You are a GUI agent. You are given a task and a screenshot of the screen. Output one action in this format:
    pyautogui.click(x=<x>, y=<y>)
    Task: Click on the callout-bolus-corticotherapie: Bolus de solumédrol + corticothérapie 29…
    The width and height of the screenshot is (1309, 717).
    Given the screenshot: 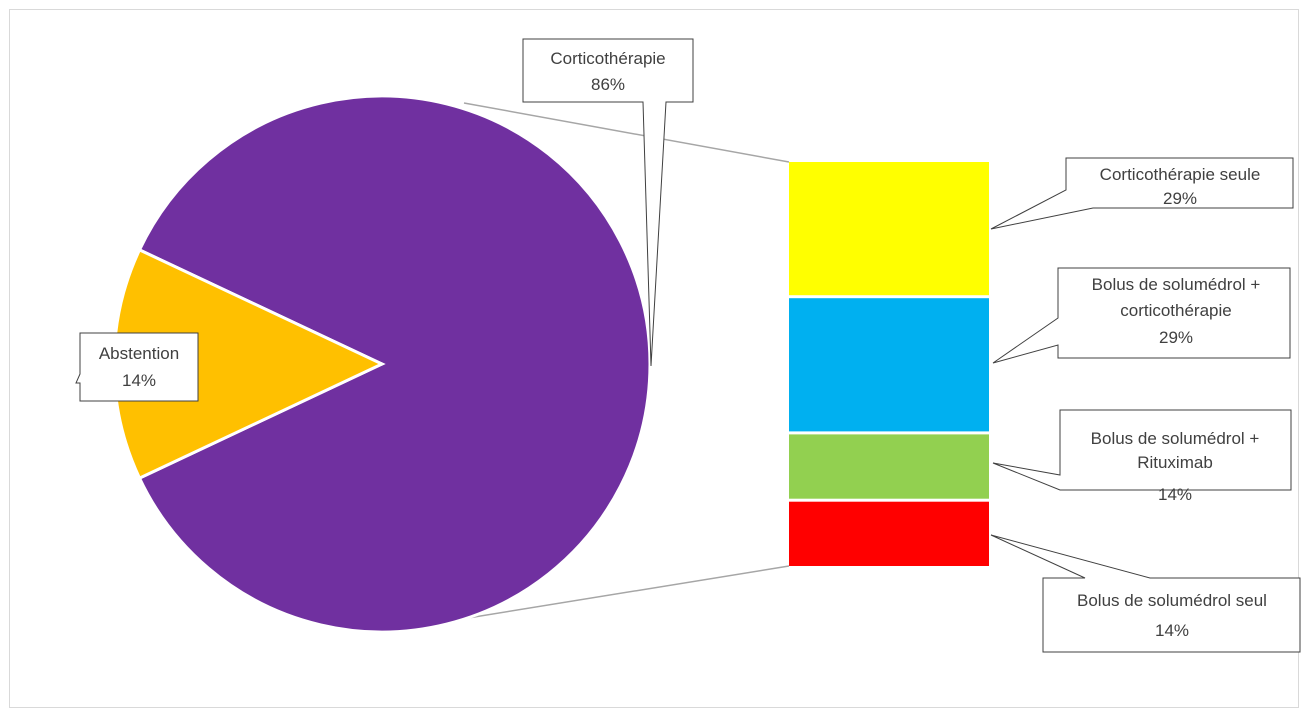 What is the action you would take?
    pyautogui.click(x=1141, y=315)
    